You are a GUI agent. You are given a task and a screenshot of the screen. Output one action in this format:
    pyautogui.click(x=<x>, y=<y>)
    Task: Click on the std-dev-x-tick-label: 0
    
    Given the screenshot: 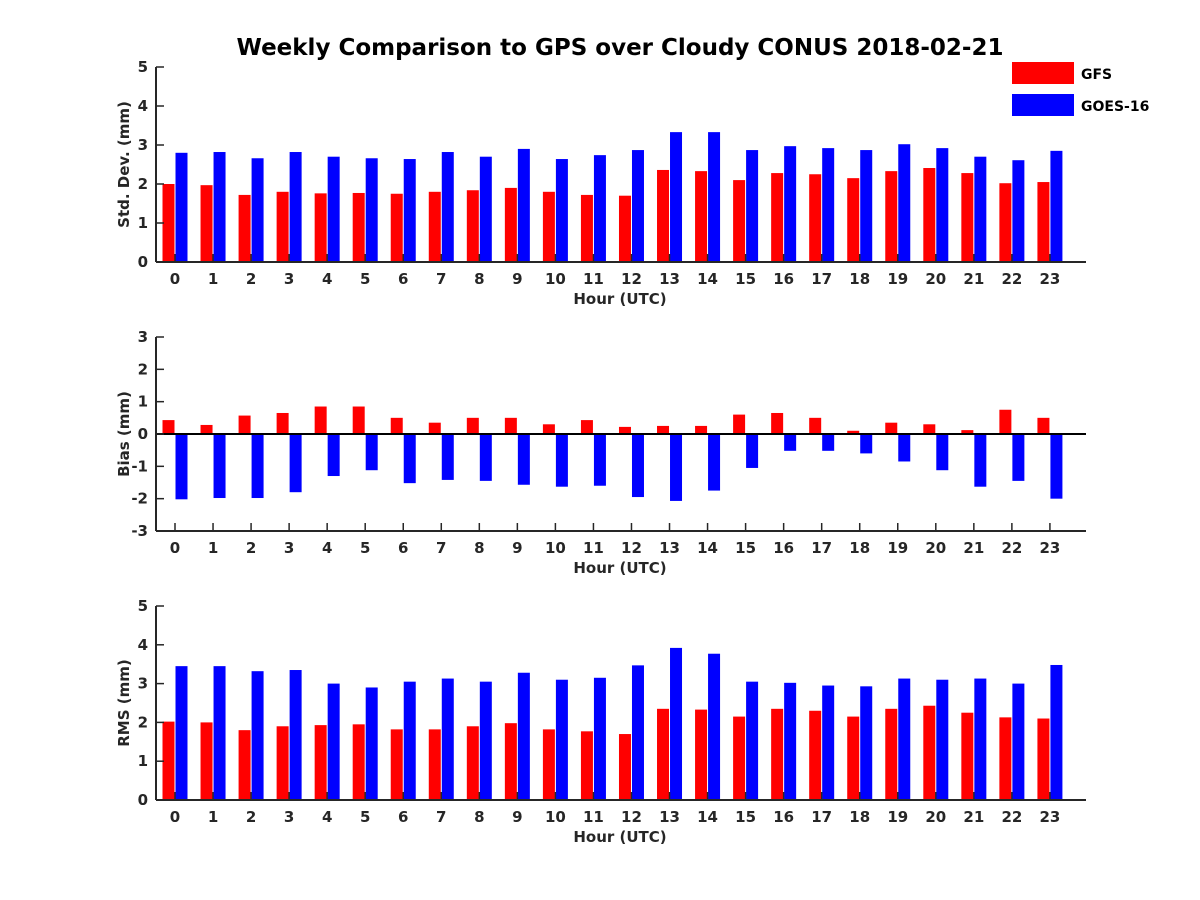 What is the action you would take?
    pyautogui.click(x=175, y=279)
    